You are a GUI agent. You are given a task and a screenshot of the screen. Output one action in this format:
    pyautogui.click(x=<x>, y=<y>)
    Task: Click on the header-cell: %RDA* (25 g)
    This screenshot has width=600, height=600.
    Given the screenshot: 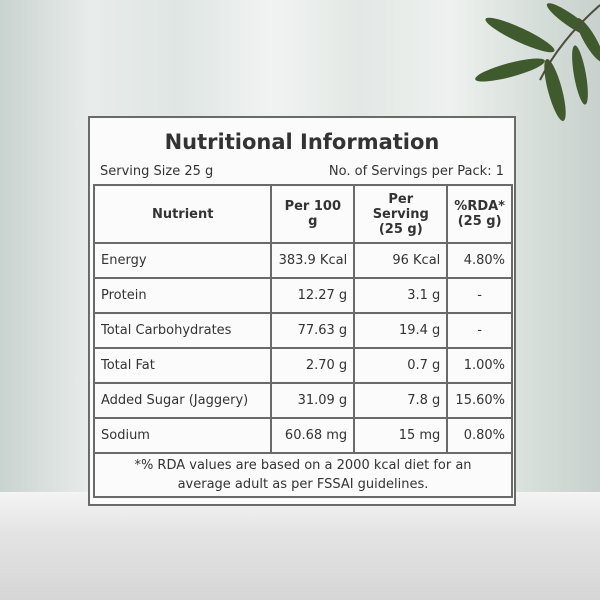 What is the action you would take?
    pyautogui.click(x=479, y=214)
    